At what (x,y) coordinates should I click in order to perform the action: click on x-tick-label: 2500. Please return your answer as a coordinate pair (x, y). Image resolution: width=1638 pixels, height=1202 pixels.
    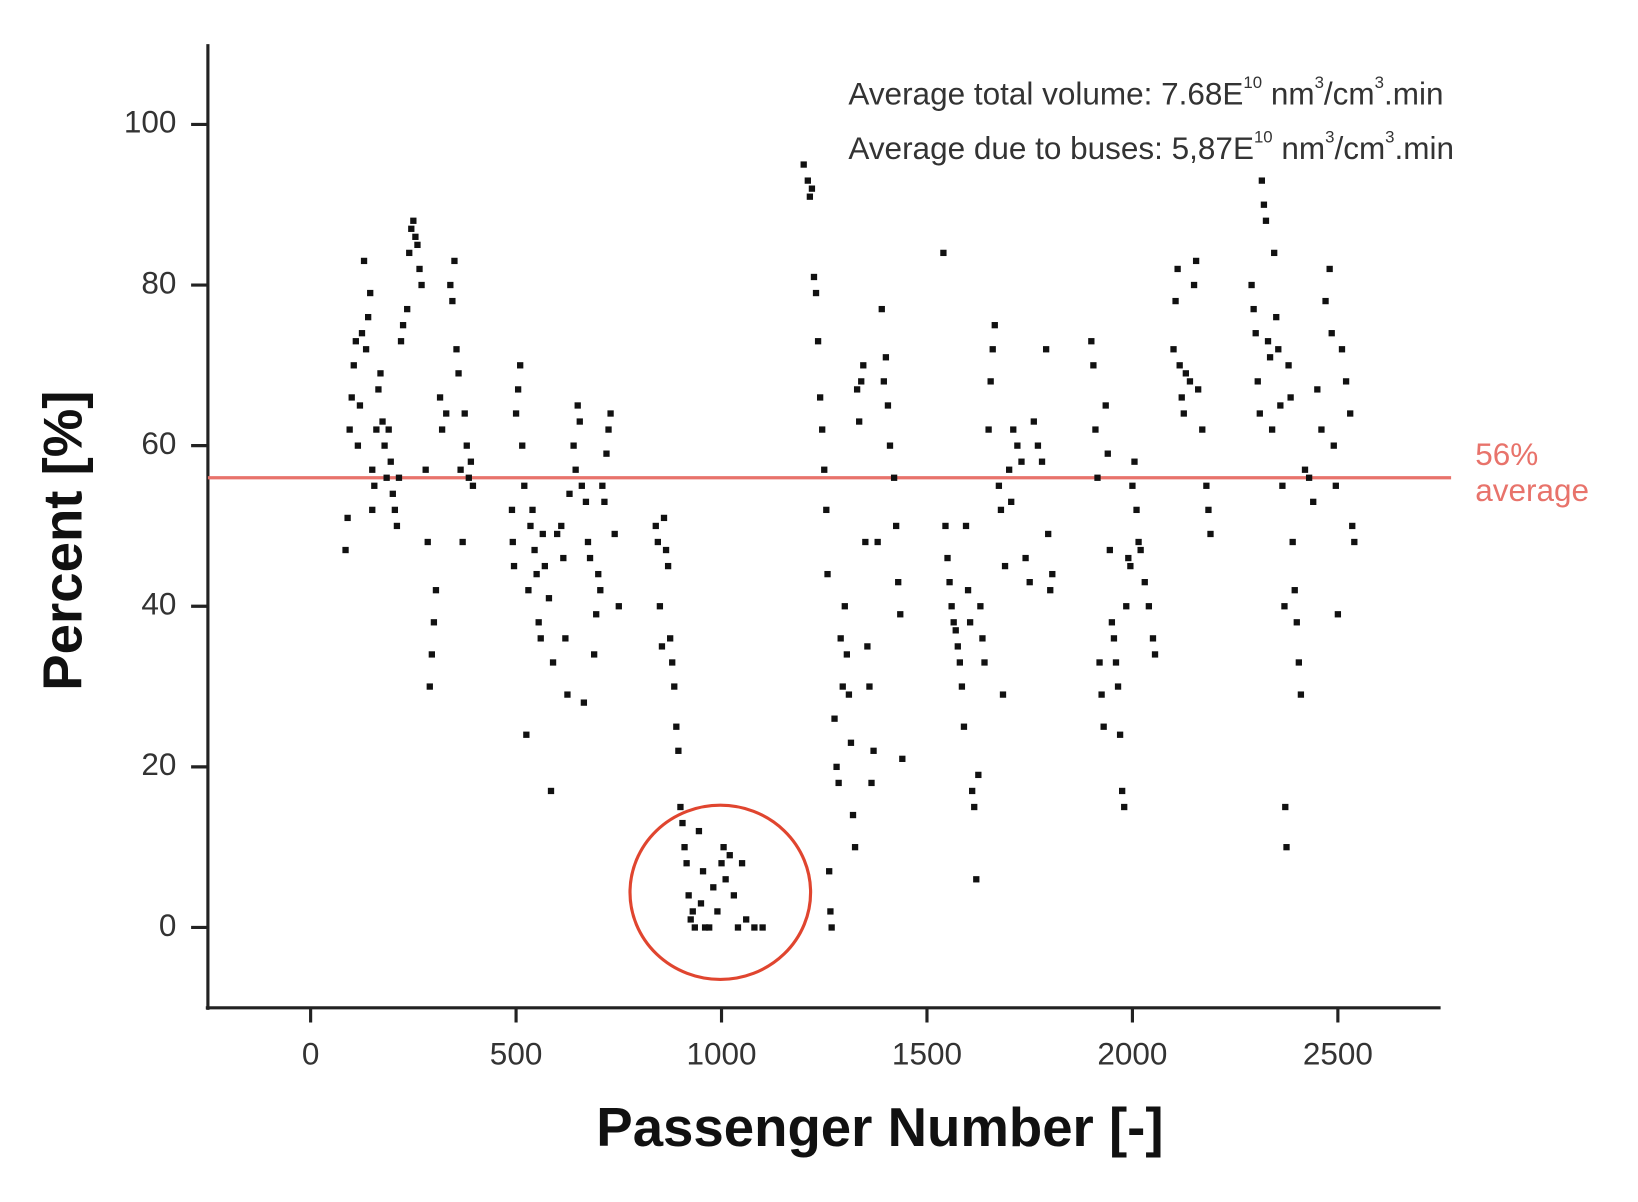
    Looking at the image, I should click on (1338, 1053).